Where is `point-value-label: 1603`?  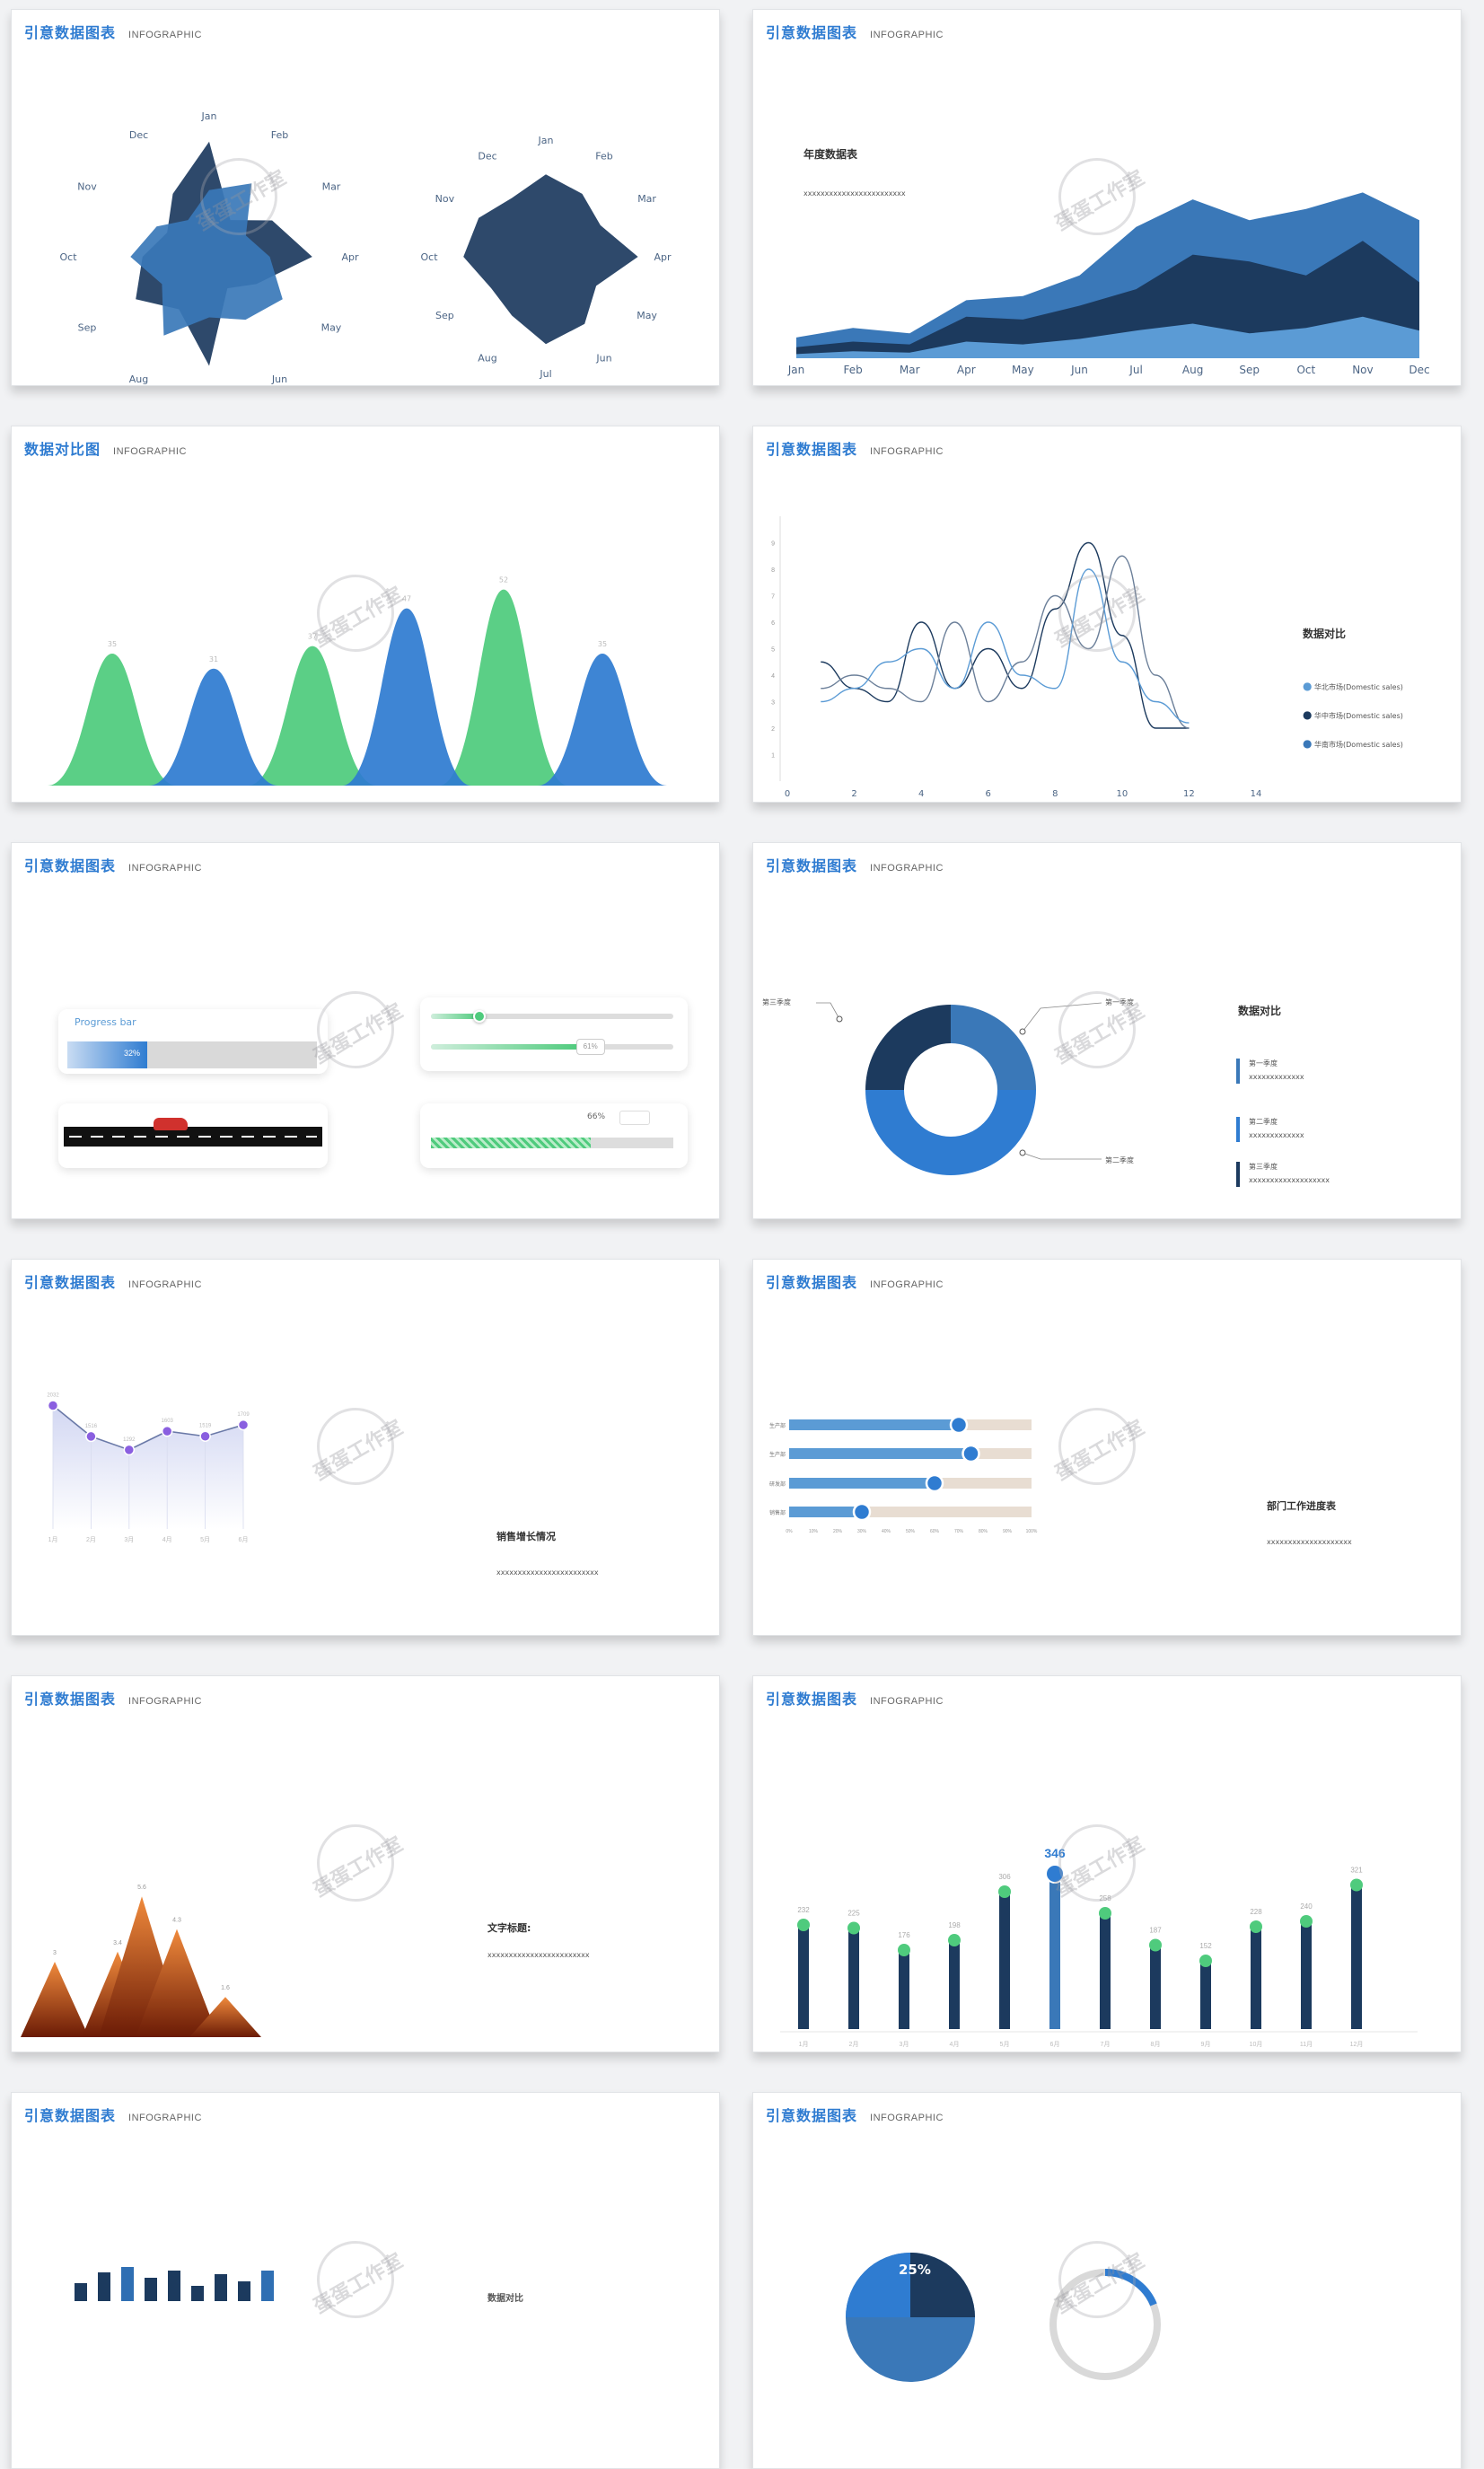
point-value-label: 1603 is located at coordinates (168, 1421).